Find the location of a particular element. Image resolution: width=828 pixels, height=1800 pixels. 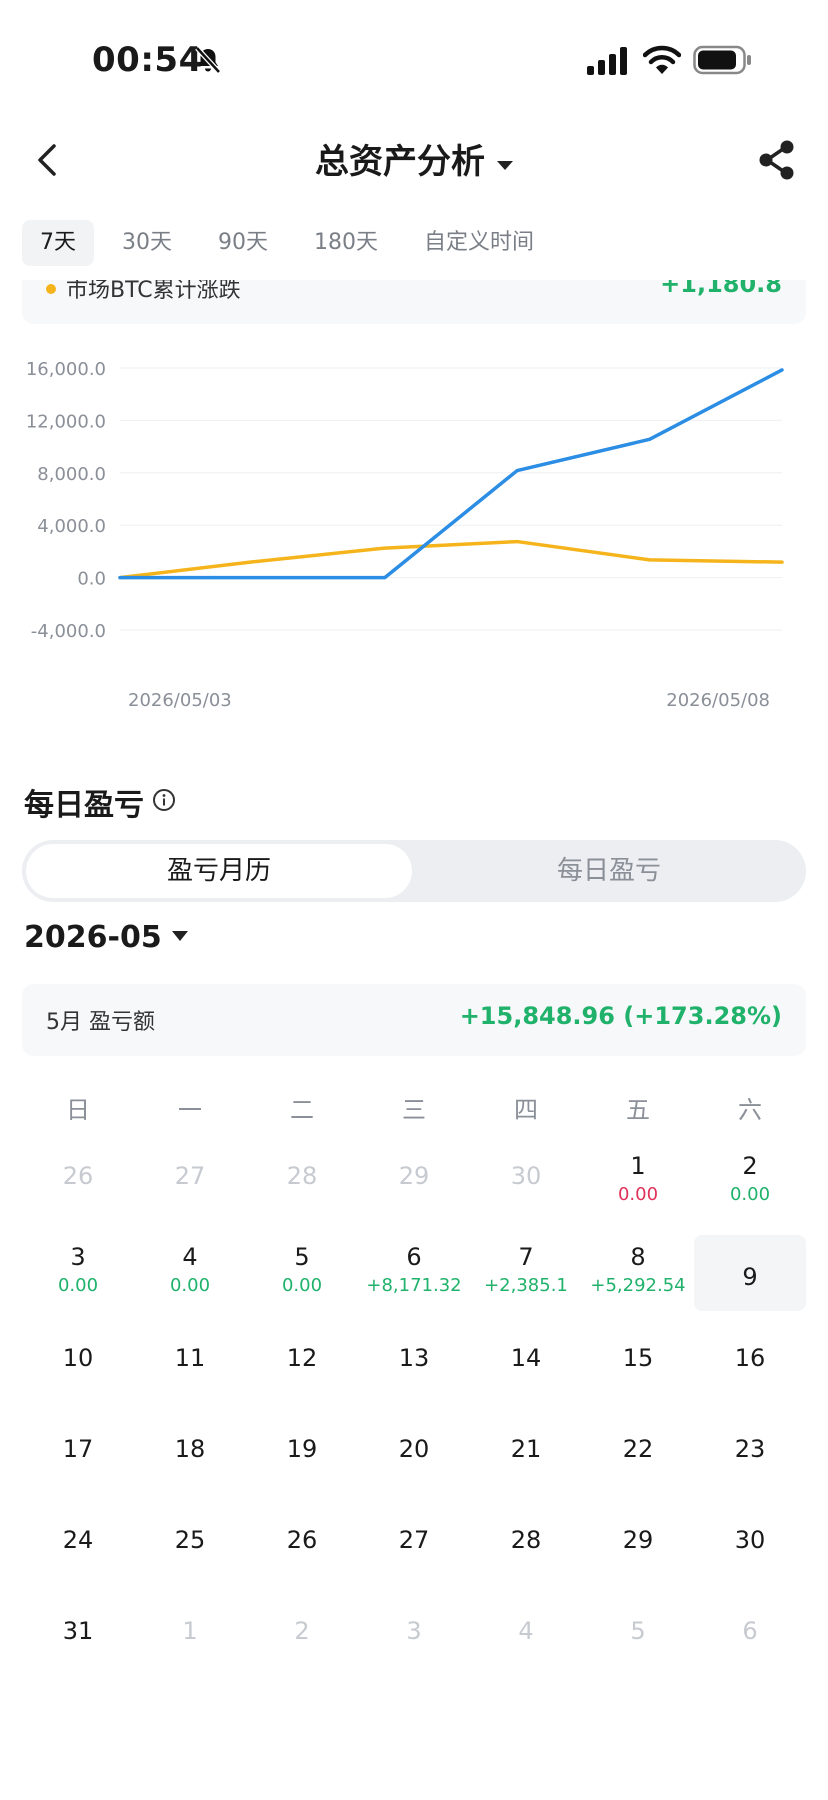

tab-30d: 30天 is located at coordinates (147, 242).